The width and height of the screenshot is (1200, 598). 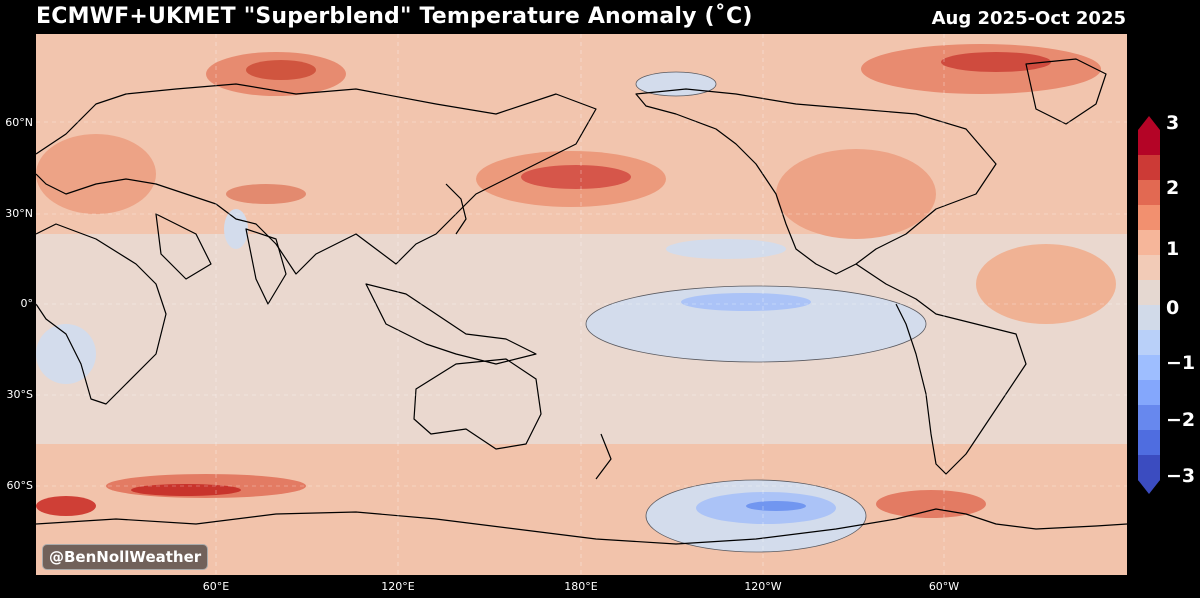 What do you see at coordinates (1149, 487) in the screenshot?
I see `colorbar-extend-down-arrow` at bounding box center [1149, 487].